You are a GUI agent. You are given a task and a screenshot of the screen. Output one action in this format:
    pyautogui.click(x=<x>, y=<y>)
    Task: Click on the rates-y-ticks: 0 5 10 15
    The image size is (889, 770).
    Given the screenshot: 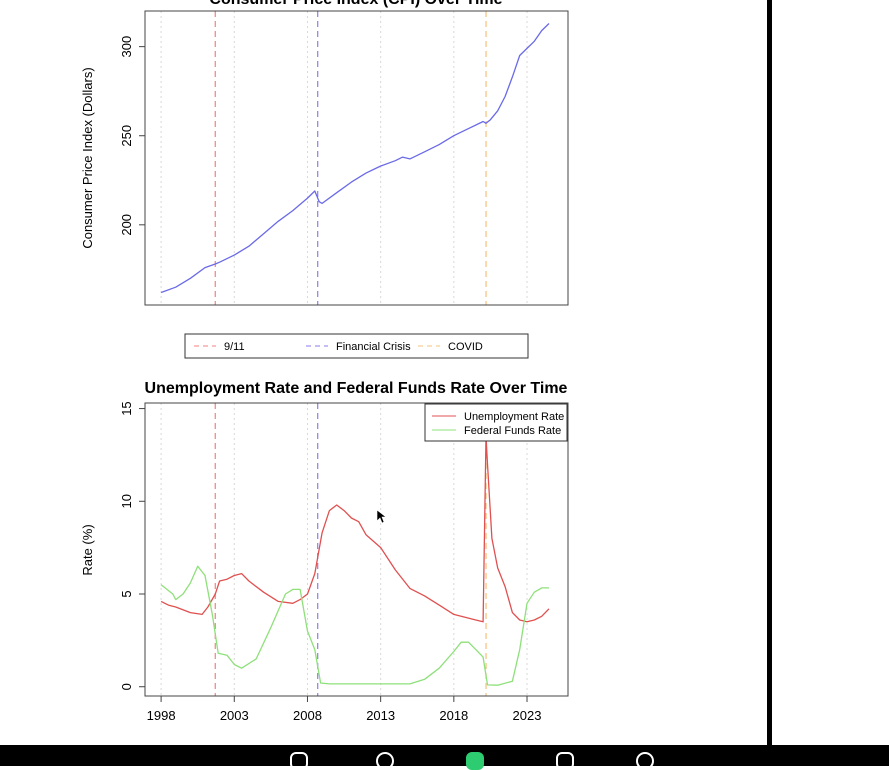 What is the action you would take?
    pyautogui.click(x=132, y=545)
    